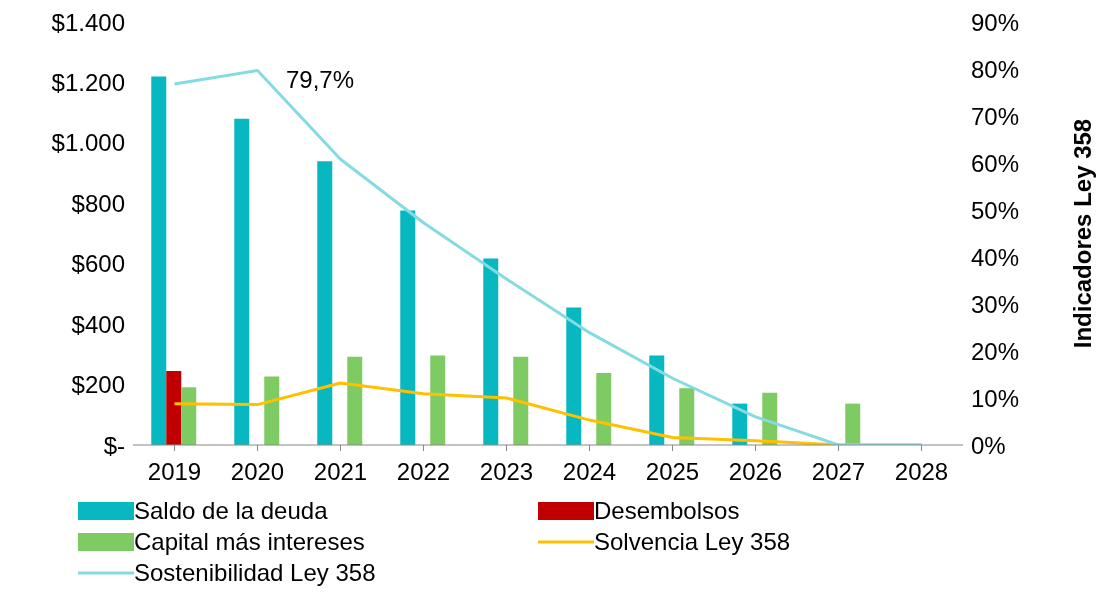 This screenshot has width=1109, height=599. What do you see at coordinates (995, 22) in the screenshot?
I see `y2-tick-label: 90%` at bounding box center [995, 22].